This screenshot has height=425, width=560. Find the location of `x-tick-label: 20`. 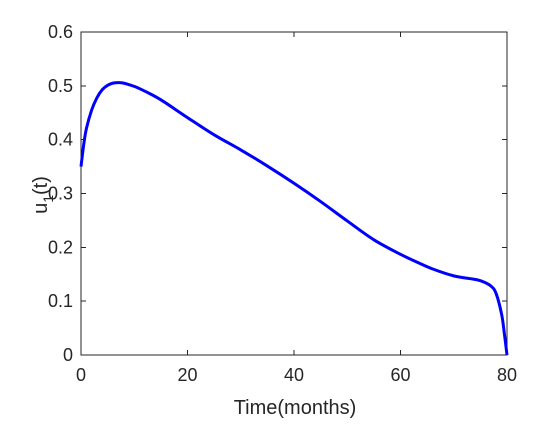

x-tick-label: 20 is located at coordinates (187, 375).